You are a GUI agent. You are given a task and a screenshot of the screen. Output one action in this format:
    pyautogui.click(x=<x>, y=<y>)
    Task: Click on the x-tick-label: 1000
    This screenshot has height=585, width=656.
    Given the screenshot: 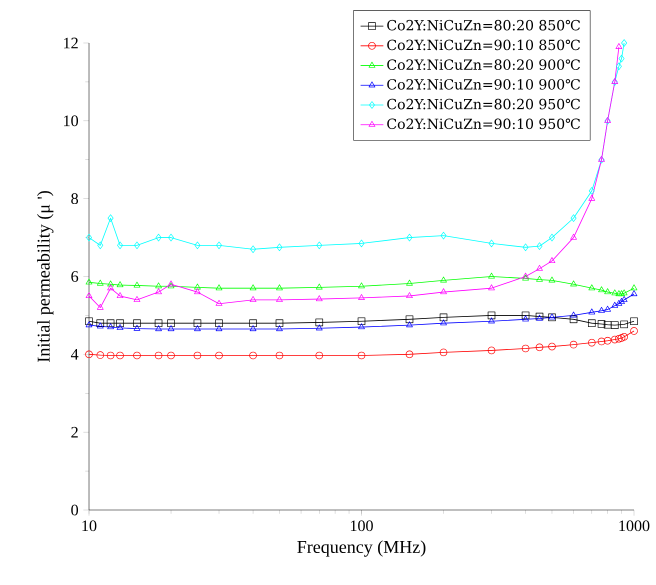 What is the action you would take?
    pyautogui.click(x=634, y=526)
    